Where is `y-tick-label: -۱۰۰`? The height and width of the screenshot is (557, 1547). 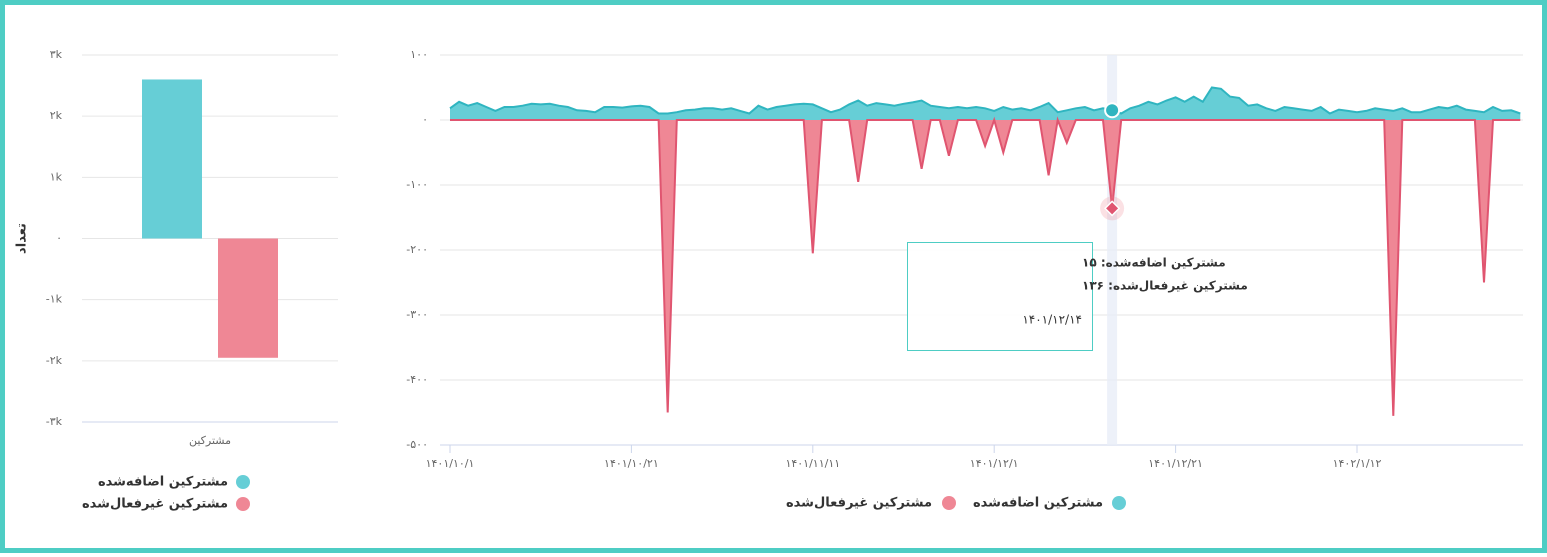 y-tick-label: -۱۰۰ is located at coordinates (417, 184).